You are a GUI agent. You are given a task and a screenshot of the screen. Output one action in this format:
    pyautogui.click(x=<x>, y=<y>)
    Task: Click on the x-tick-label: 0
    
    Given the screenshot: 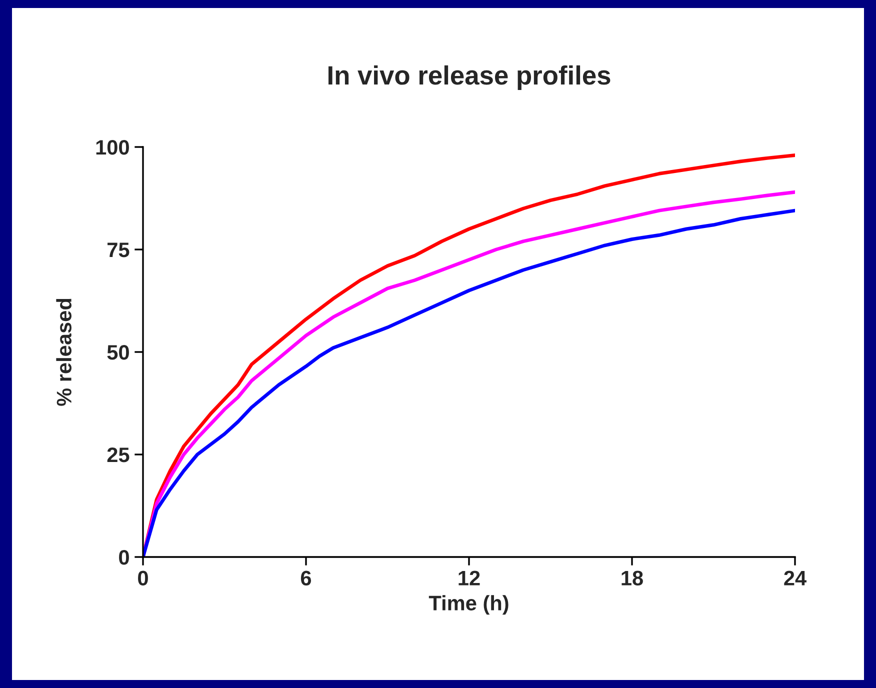 What is the action you would take?
    pyautogui.click(x=143, y=578)
    